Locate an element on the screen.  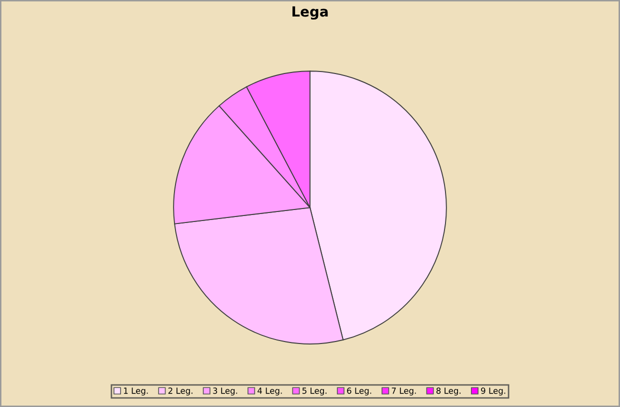
legend-label: 8 Leg. is located at coordinates (448, 392).